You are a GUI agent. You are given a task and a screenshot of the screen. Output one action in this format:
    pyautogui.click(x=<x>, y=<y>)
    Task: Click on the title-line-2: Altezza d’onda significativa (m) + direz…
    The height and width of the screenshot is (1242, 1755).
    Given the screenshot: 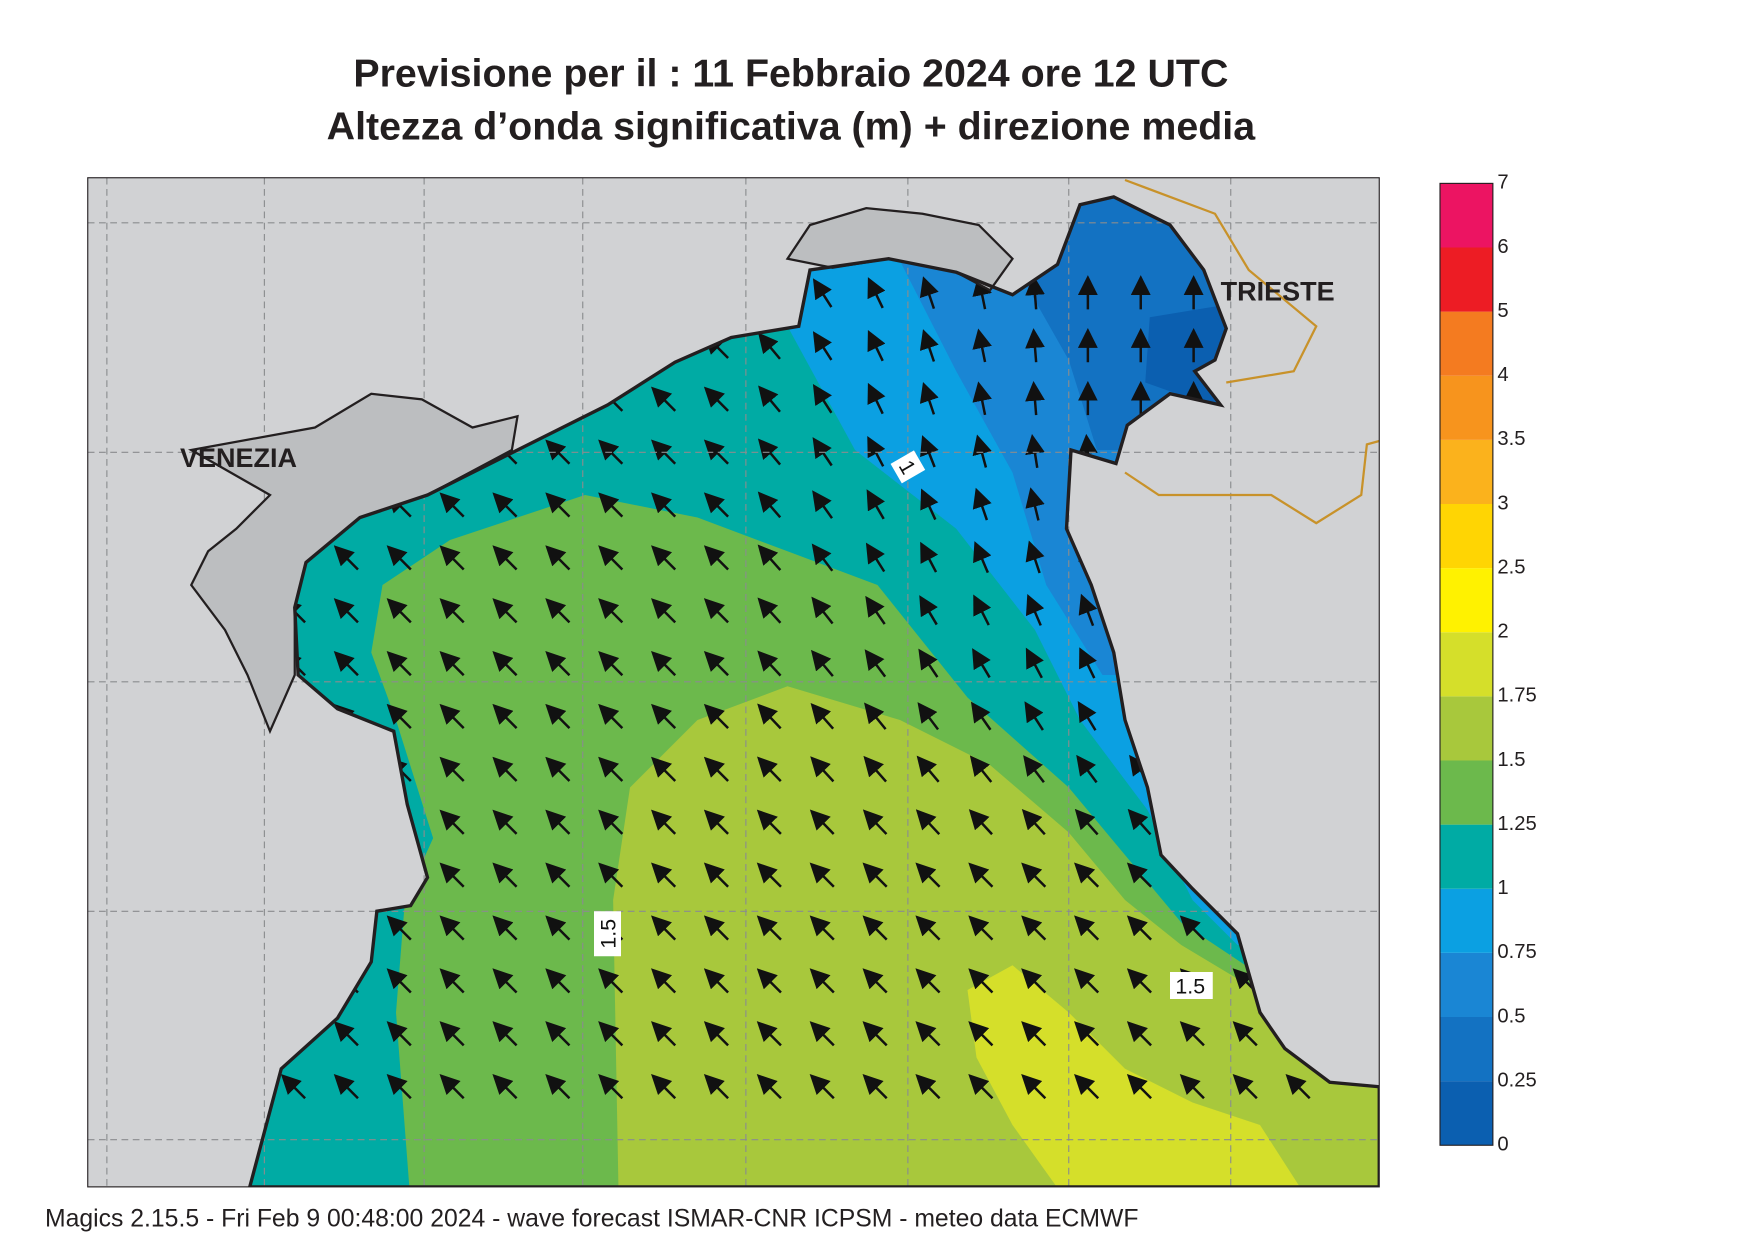 What is the action you would take?
    pyautogui.click(x=792, y=127)
    